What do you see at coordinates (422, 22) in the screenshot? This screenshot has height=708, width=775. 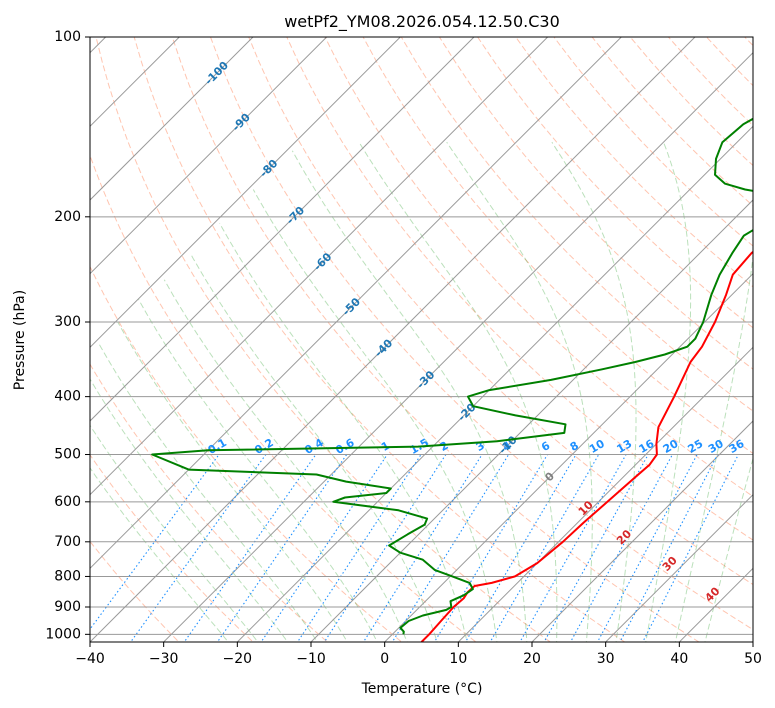 I see `chart-title: wetPf2_YM08.2026.054.12.50.C30` at bounding box center [422, 22].